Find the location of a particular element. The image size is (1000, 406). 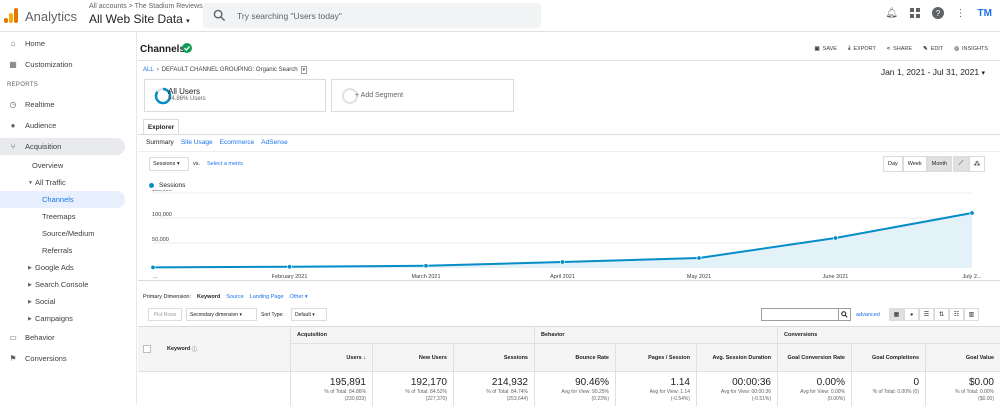

primary-dimension-label: Primary Dimension: is located at coordinates (167, 297).